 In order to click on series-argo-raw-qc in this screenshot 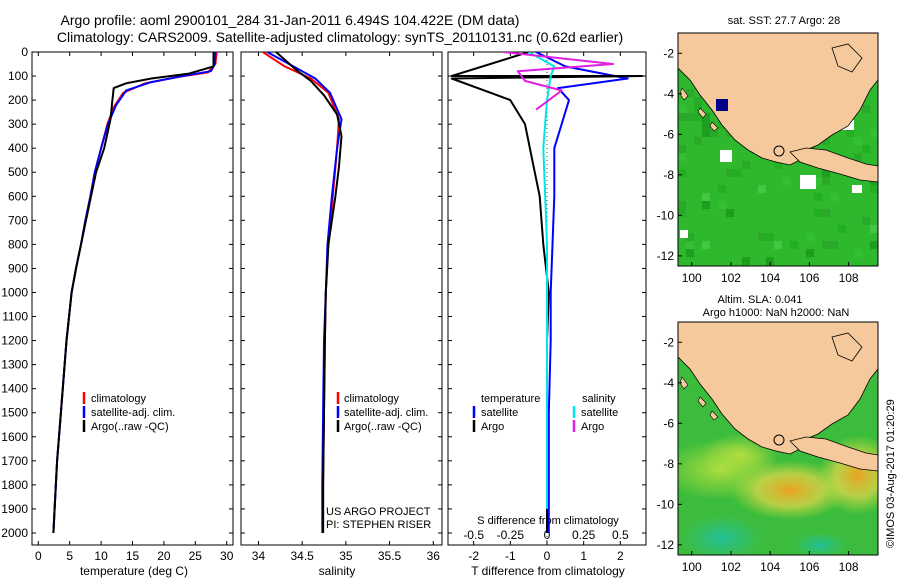, I will do `click(309, 292)`.